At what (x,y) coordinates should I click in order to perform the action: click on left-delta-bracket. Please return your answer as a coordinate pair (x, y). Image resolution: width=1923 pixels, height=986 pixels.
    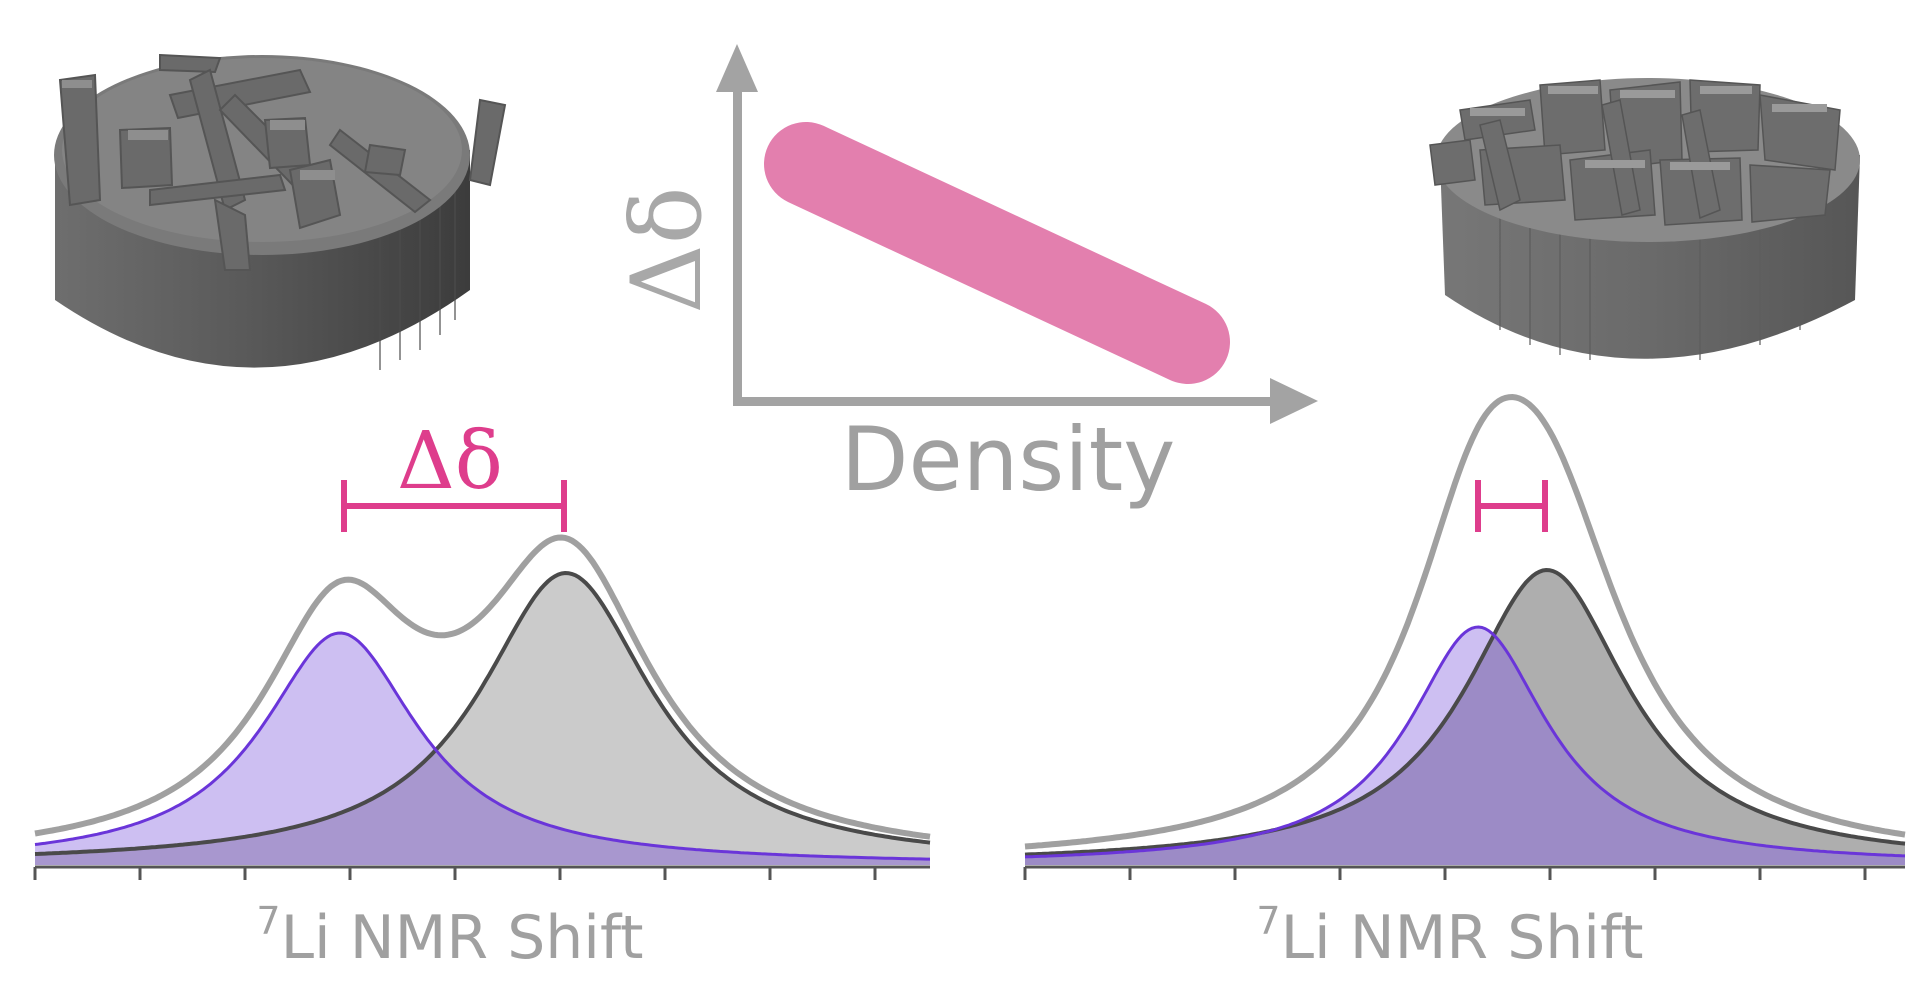
    Looking at the image, I should click on (454, 506).